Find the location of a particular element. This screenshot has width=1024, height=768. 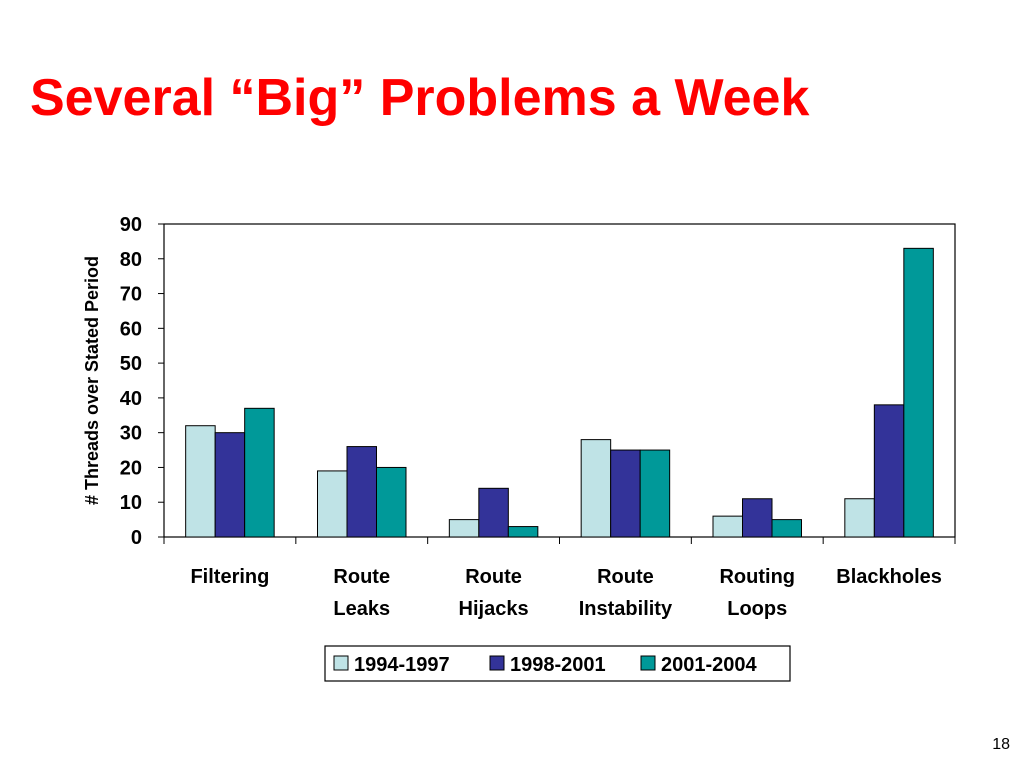

legend-label: 1998-2001 is located at coordinates (558, 665).